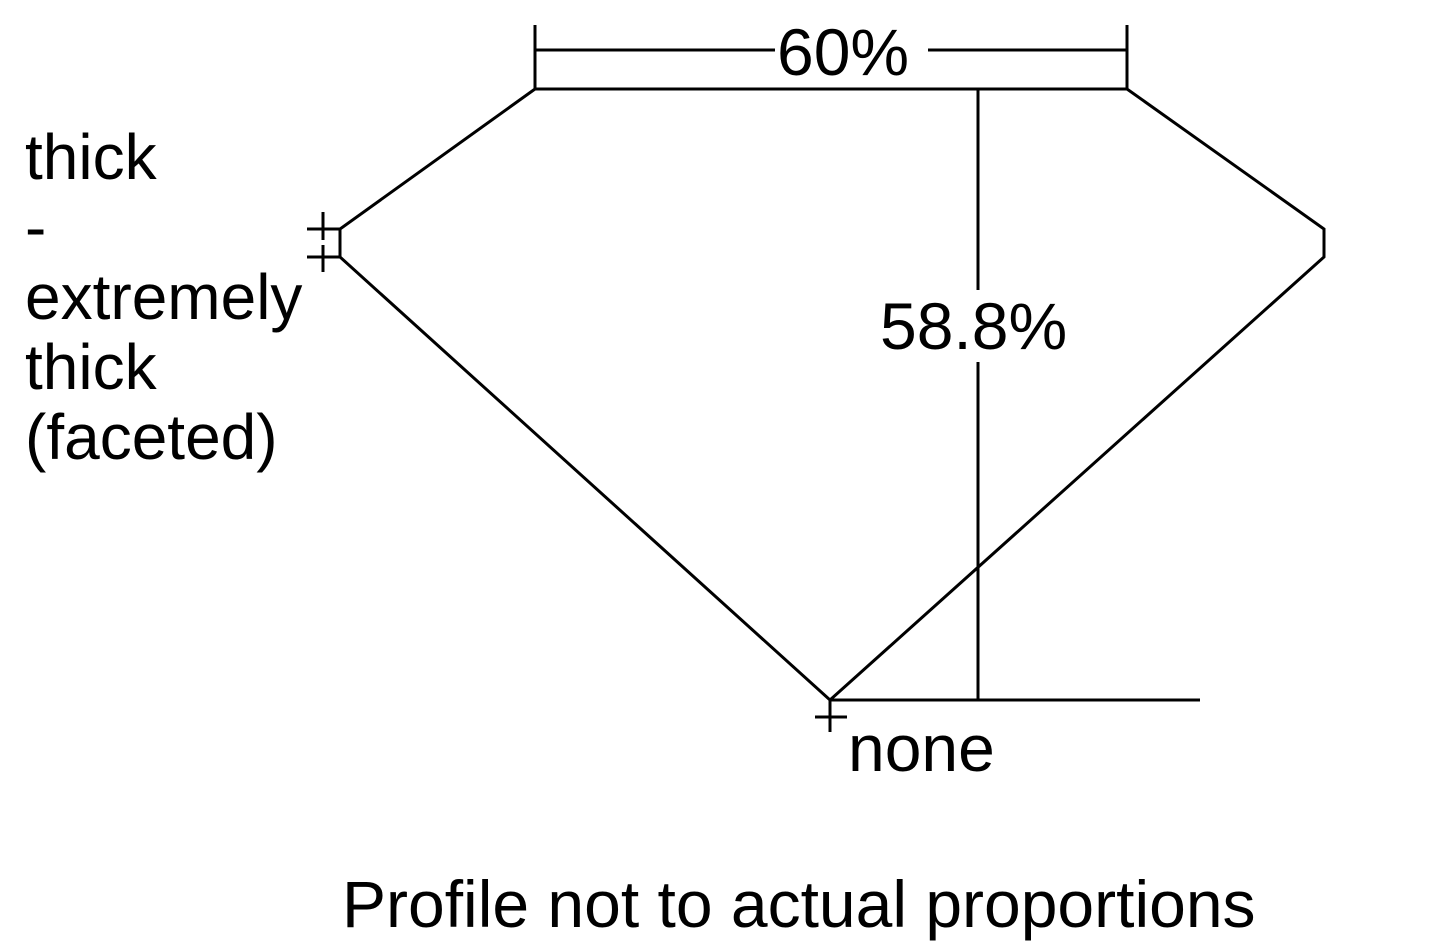 The image size is (1445, 946). Describe the element at coordinates (36, 227) in the screenshot. I see `girdle-label-line: -` at that location.